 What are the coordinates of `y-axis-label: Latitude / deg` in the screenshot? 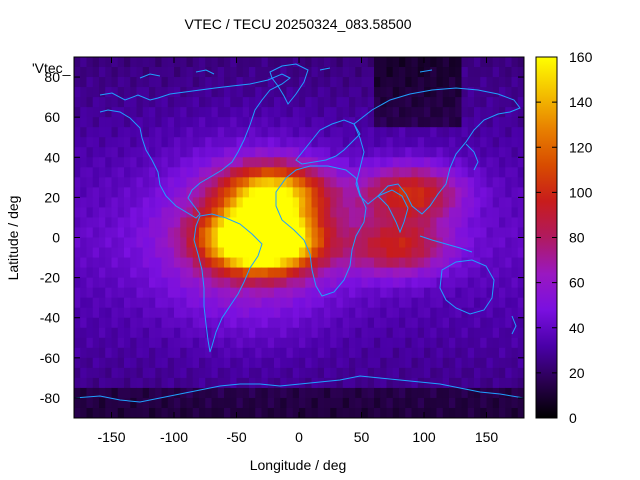 It's located at (13, 238).